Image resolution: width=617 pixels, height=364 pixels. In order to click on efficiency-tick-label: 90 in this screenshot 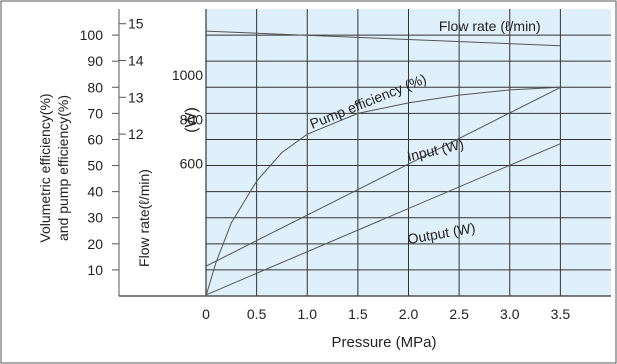, I will do `click(95, 61)`.